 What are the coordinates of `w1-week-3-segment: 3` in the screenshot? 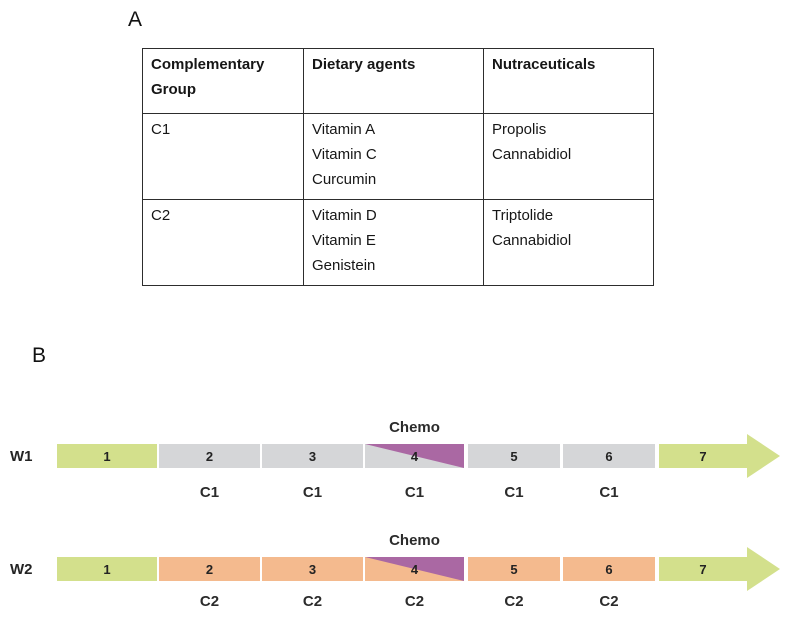 It's located at (312, 456).